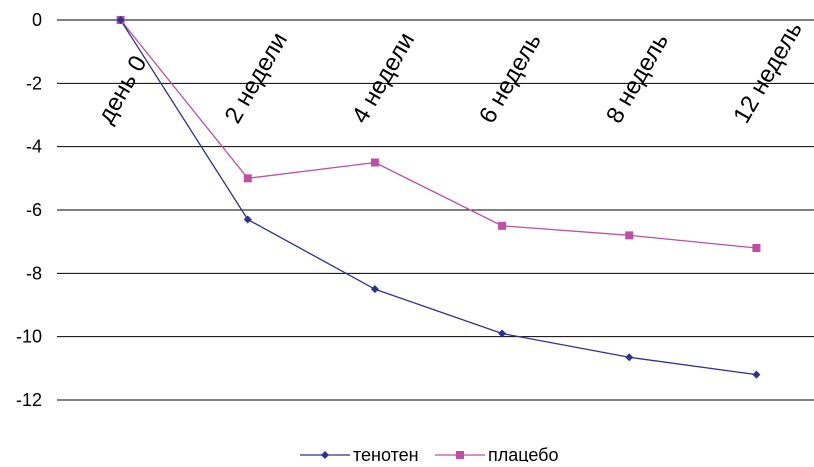  Describe the element at coordinates (122, 89) in the screenshot. I see `x-tick-label: день 0` at that location.